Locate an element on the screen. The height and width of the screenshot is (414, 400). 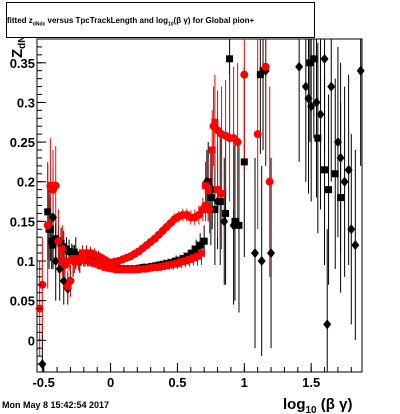
y-tick-label: 0.05 is located at coordinates (22, 301).